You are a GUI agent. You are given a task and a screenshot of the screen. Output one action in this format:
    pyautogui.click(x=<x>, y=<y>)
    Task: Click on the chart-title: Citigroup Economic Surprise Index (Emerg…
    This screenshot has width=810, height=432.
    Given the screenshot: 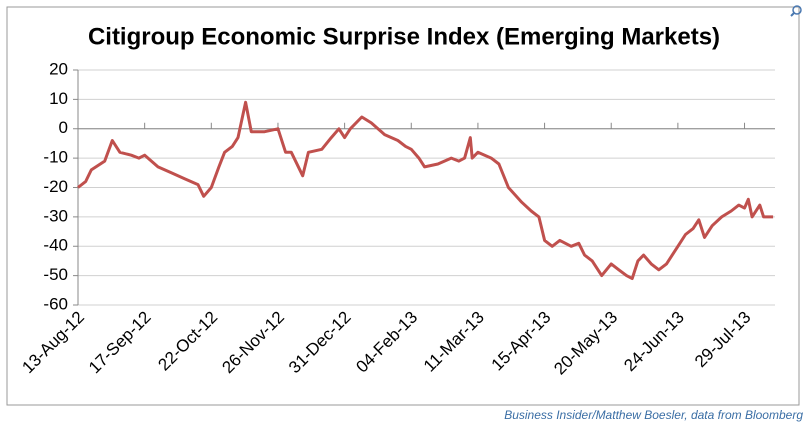 What is the action you would take?
    pyautogui.click(x=404, y=36)
    